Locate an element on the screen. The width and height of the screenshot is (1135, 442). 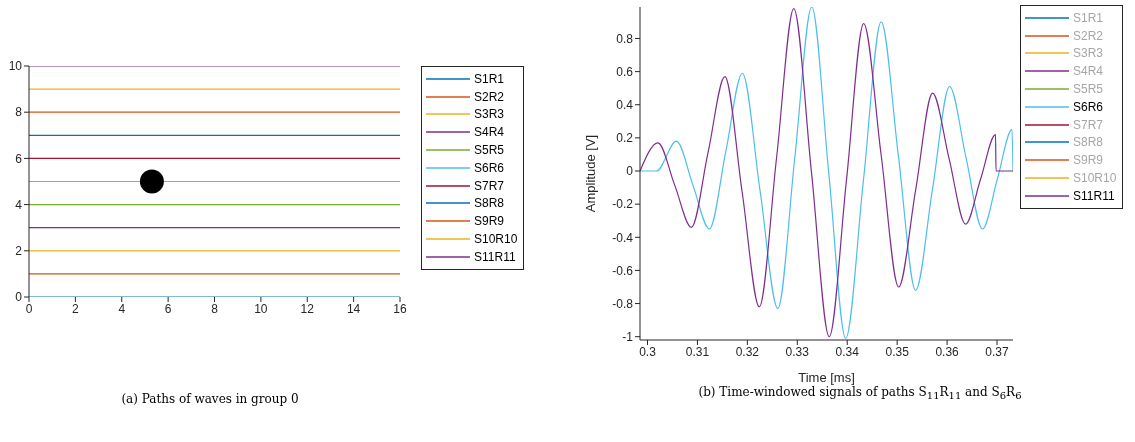
x-tick-label: 0.37 is located at coordinates (997, 351).